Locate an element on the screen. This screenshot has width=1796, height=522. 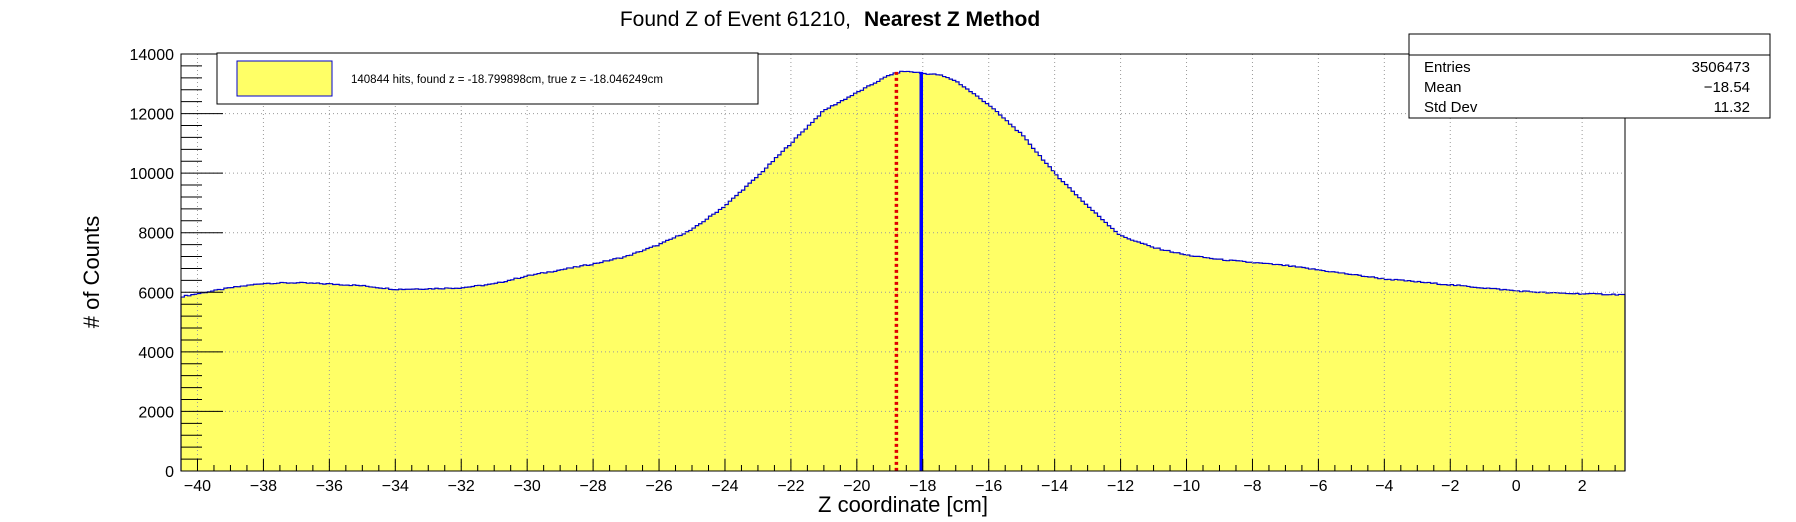
x-tick-label: −18 is located at coordinates (922, 486).